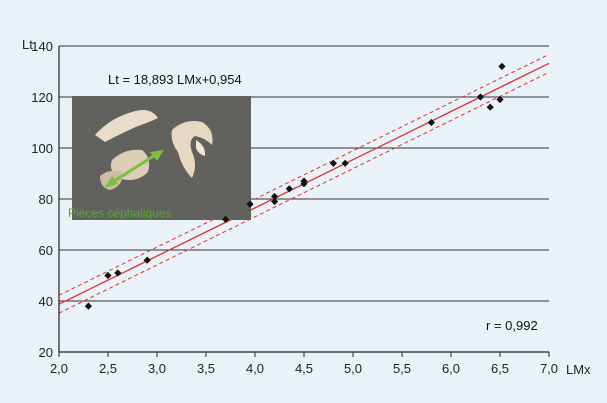 The image size is (607, 403). What do you see at coordinates (175, 79) in the screenshot?
I see `regression-equation: Lt = 18,893 LMx+0,954` at bounding box center [175, 79].